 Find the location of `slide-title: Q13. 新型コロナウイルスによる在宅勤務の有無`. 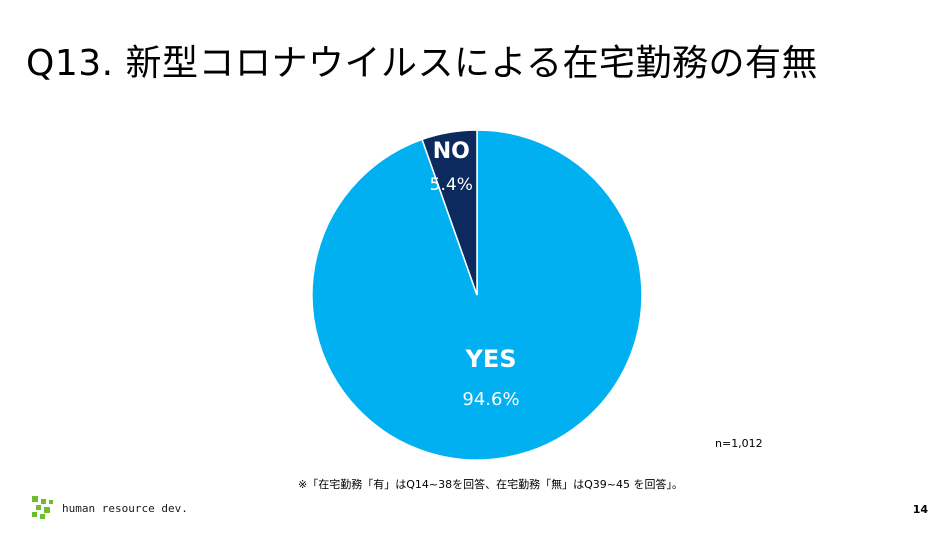

slide-title: Q13. 新型コロナウイルスによる在宅勤務の有無 is located at coordinates (422, 63).